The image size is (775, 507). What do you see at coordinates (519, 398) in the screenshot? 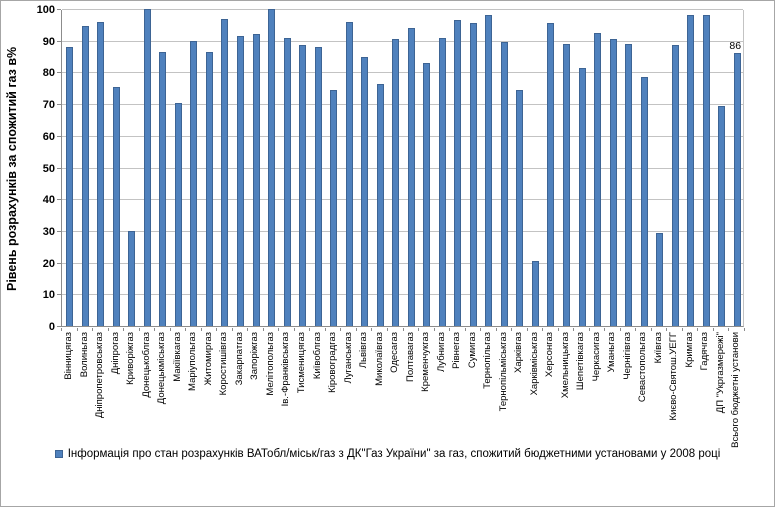
I see `x-label-cell: Харківгаз` at bounding box center [519, 398].